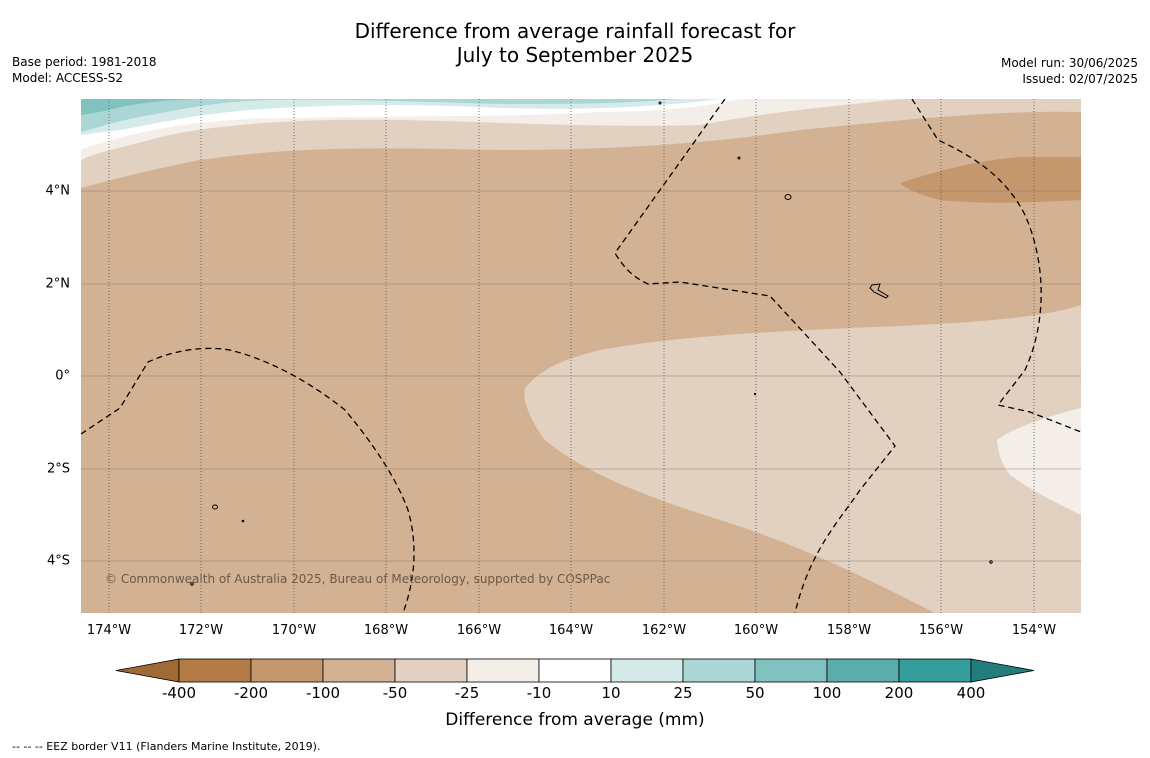 This screenshot has width=1150, height=758. Describe the element at coordinates (1069, 63) in the screenshot. I see `model-run: Model run: 30/06/2025` at that location.